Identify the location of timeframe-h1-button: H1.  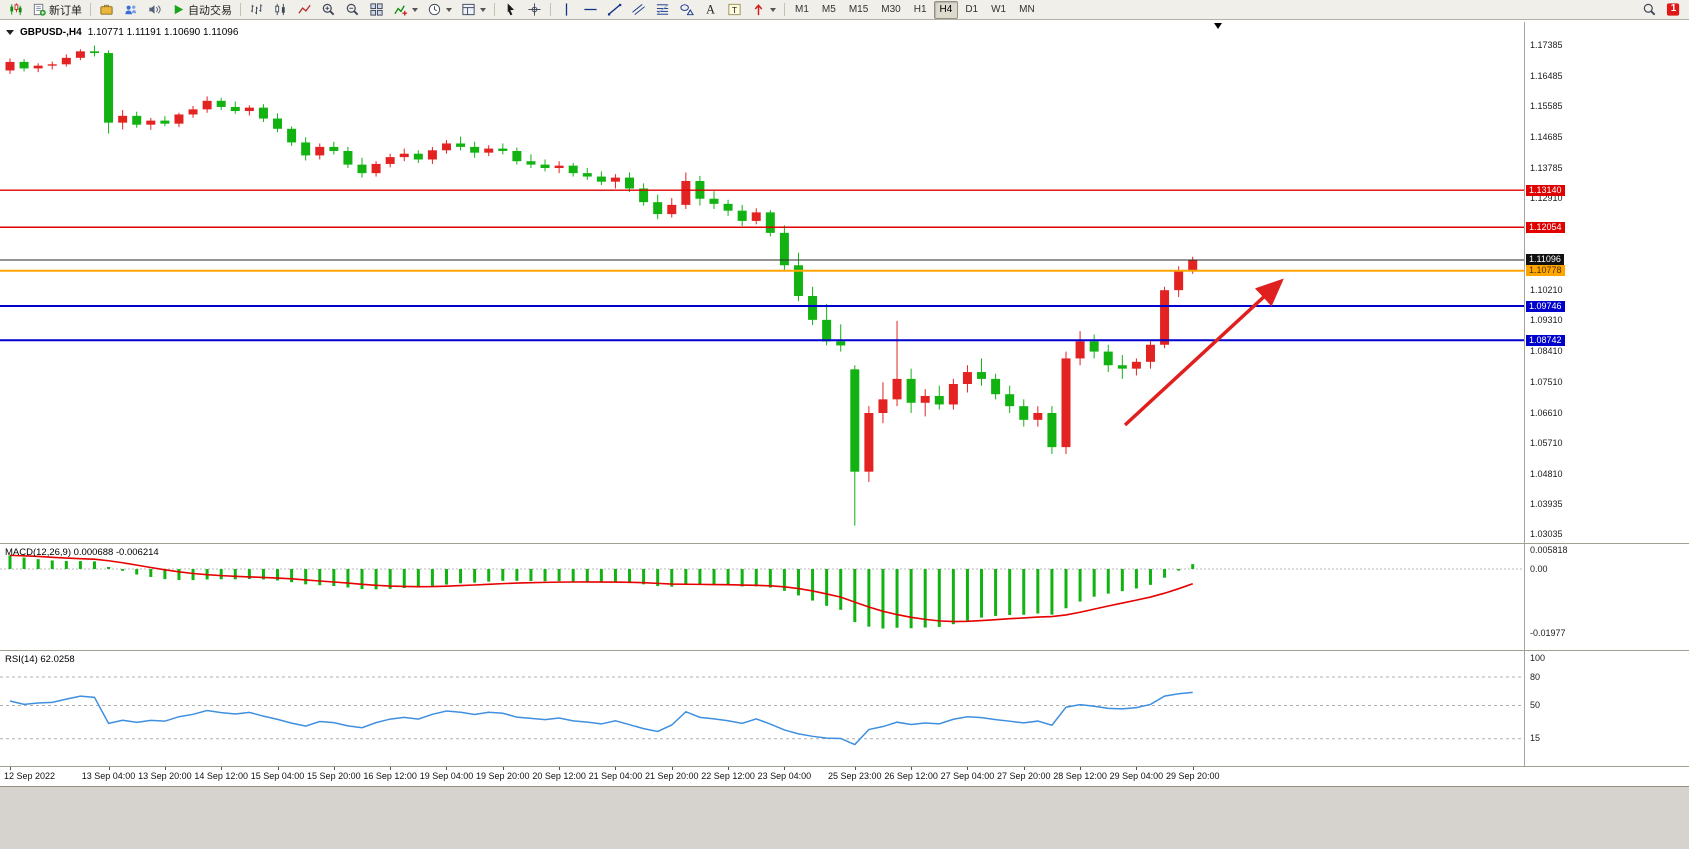
(920, 9).